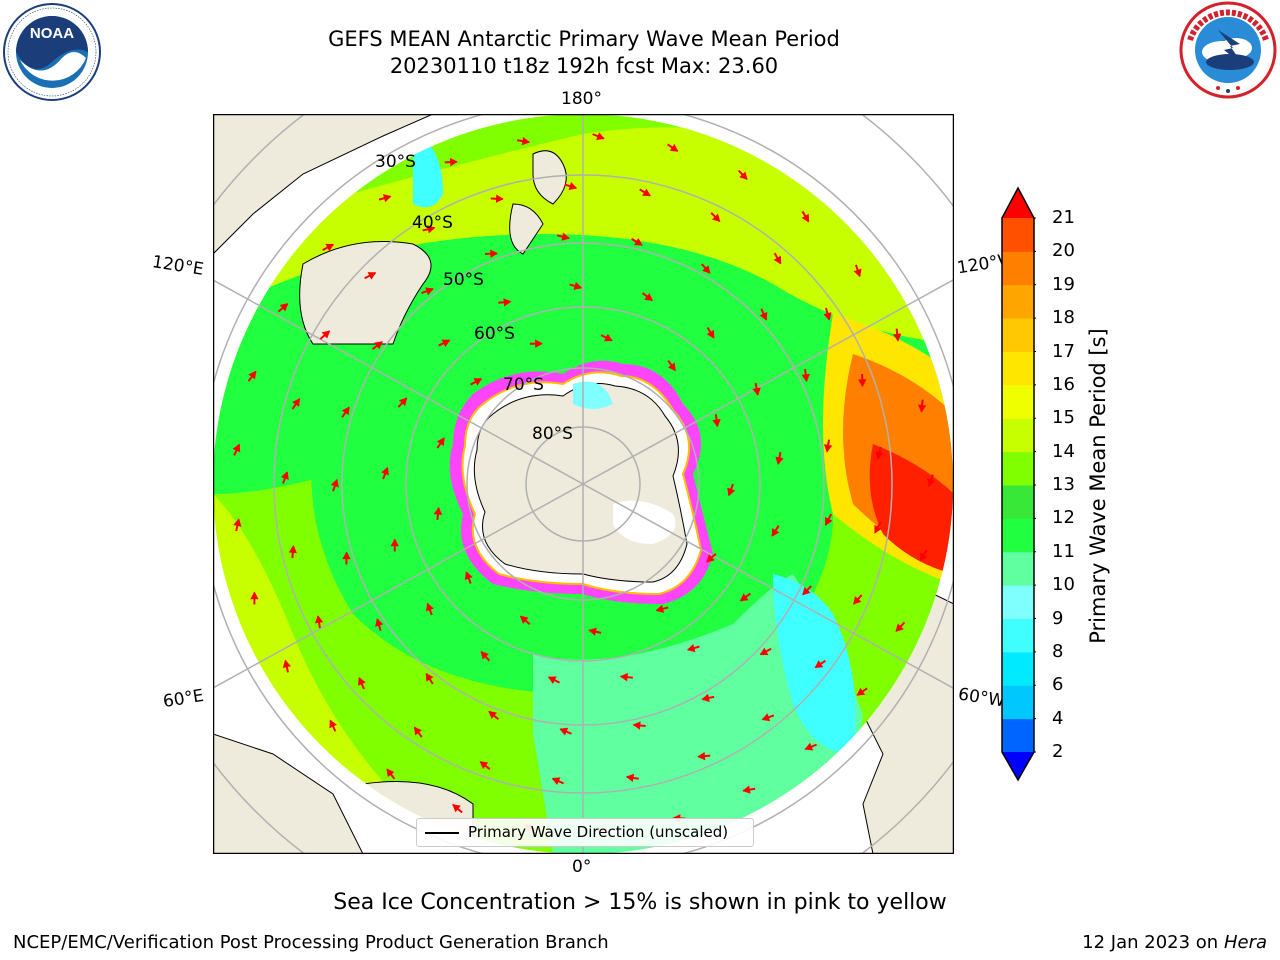 The width and height of the screenshot is (1280, 960). What do you see at coordinates (177, 266) in the screenshot?
I see `lon-label-upper-left: 120°E` at bounding box center [177, 266].